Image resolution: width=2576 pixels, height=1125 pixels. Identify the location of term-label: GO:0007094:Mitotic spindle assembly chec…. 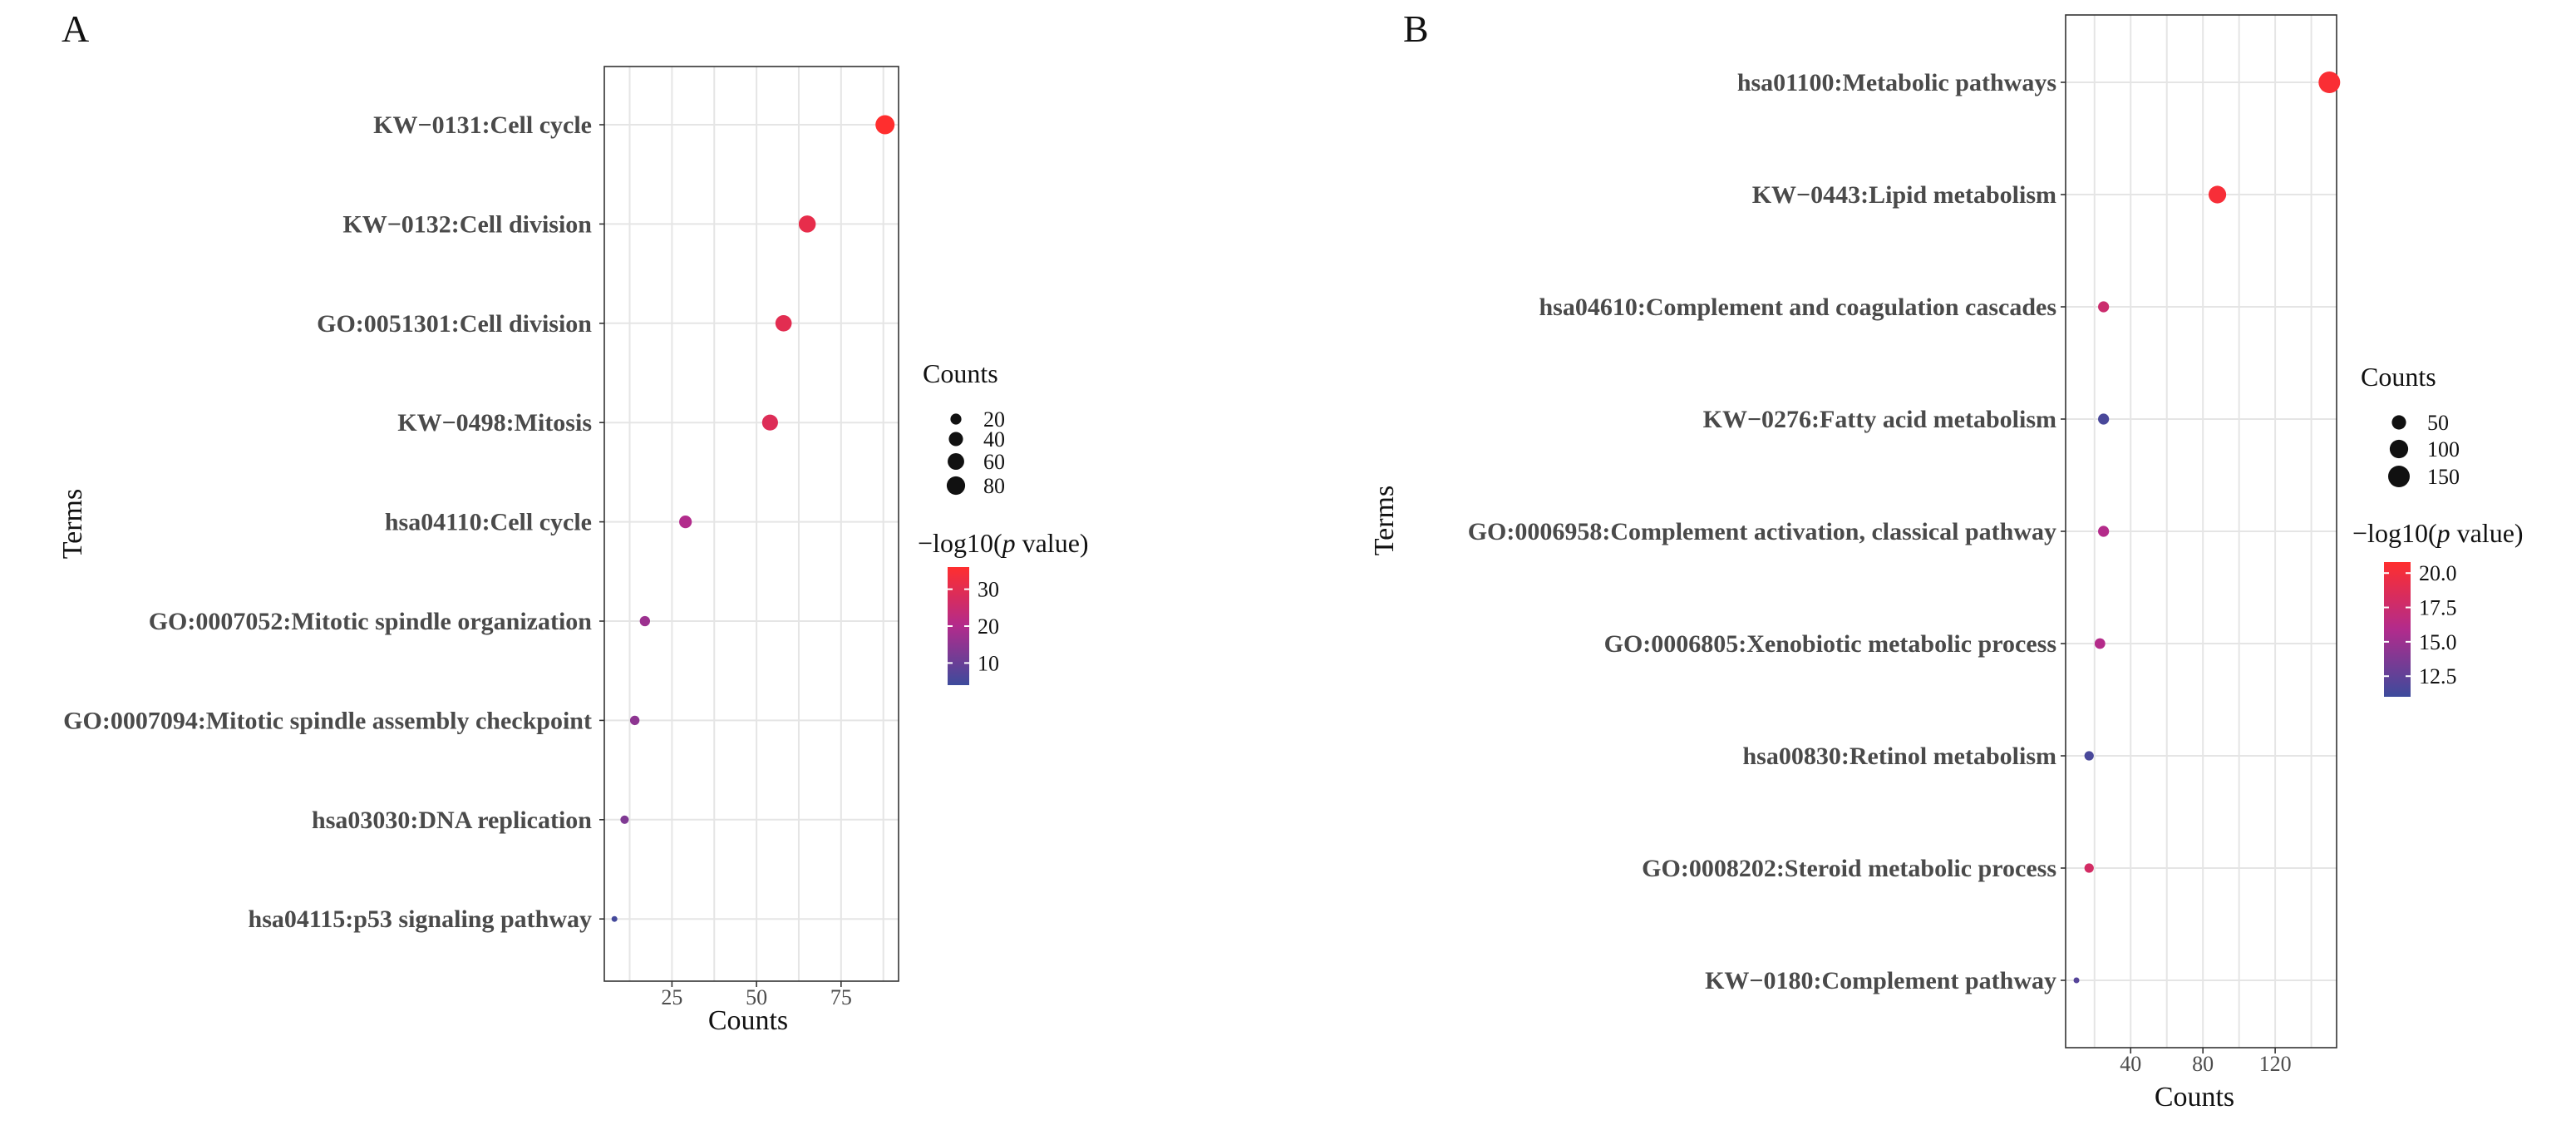
(327, 721).